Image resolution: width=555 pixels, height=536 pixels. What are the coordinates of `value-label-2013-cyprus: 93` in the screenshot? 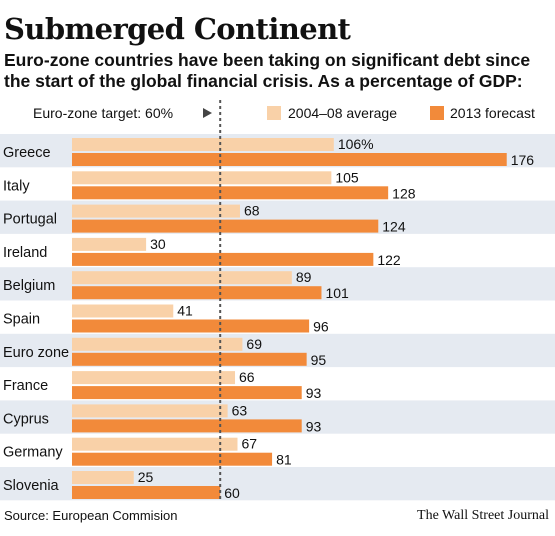 It's located at (314, 426).